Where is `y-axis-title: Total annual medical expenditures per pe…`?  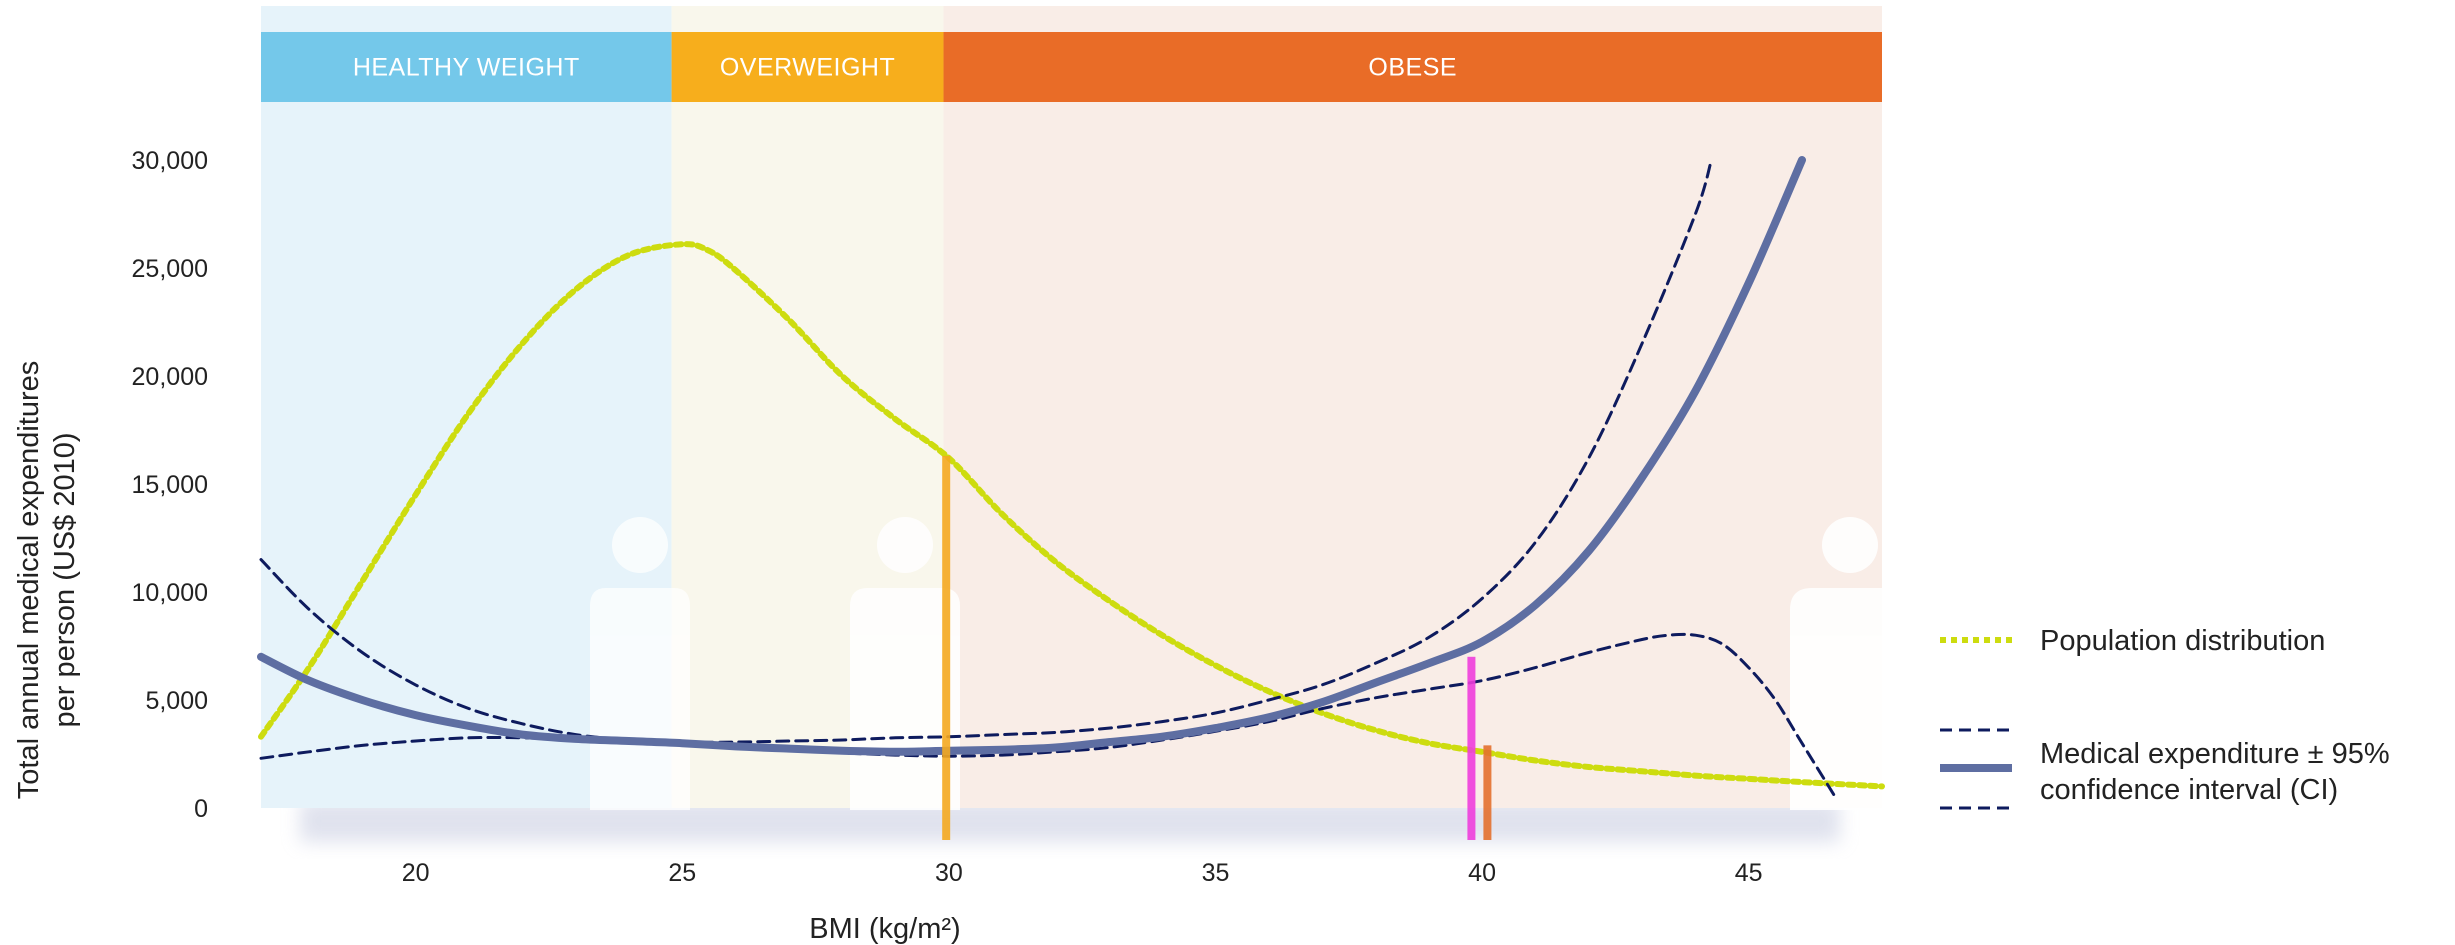
y-axis-title: Total annual medical expenditures per pe… is located at coordinates (47, 580).